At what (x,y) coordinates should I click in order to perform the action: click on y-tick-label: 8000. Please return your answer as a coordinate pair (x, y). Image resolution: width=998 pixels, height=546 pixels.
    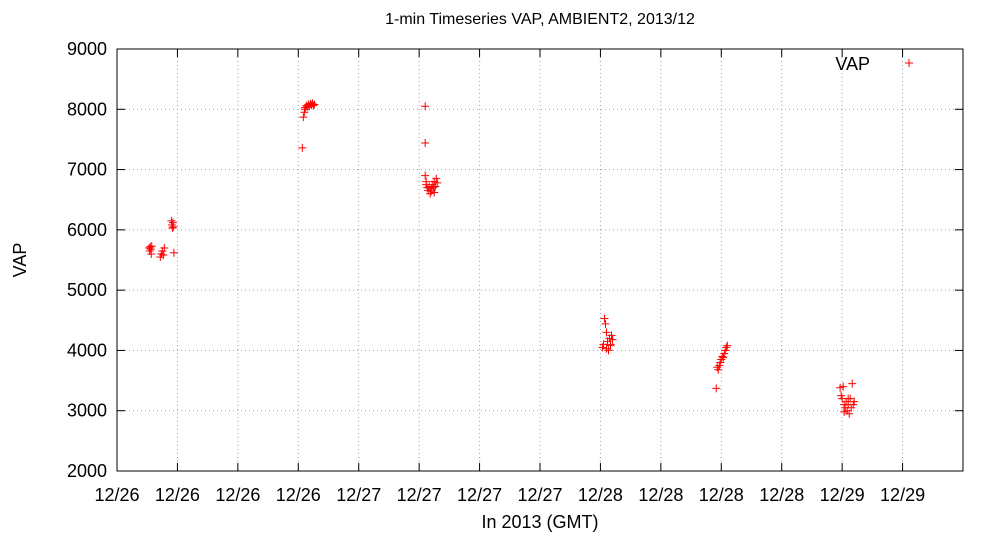
    Looking at the image, I should click on (87, 109).